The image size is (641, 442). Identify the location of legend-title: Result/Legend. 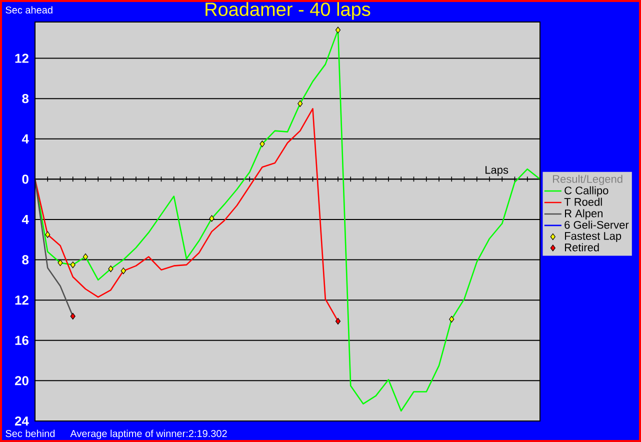
(587, 180).